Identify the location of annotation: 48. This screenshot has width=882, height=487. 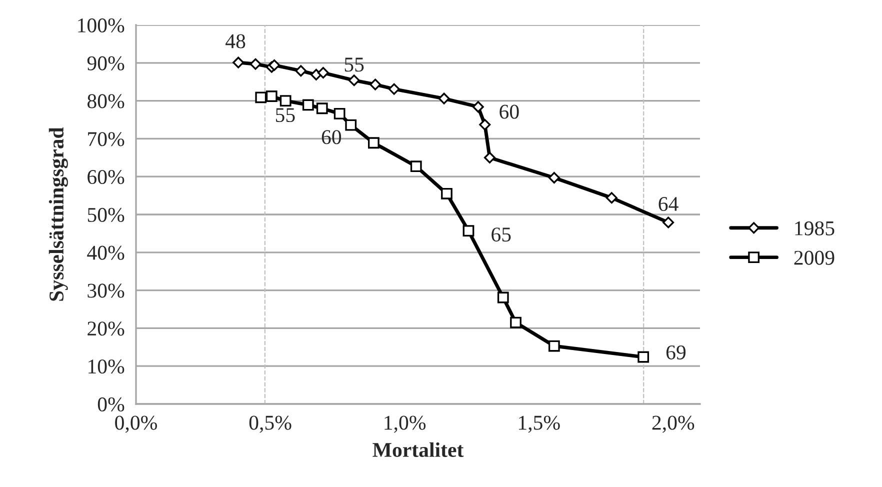
(236, 41).